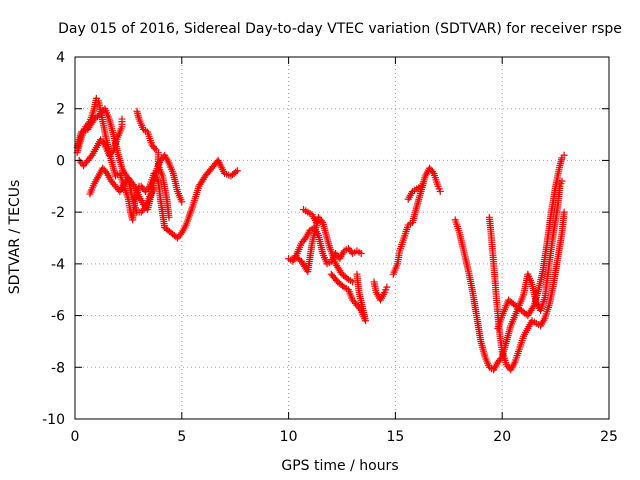 The height and width of the screenshot is (480, 640). Describe the element at coordinates (58, 265) in the screenshot. I see `y-tick-label: -4` at that location.